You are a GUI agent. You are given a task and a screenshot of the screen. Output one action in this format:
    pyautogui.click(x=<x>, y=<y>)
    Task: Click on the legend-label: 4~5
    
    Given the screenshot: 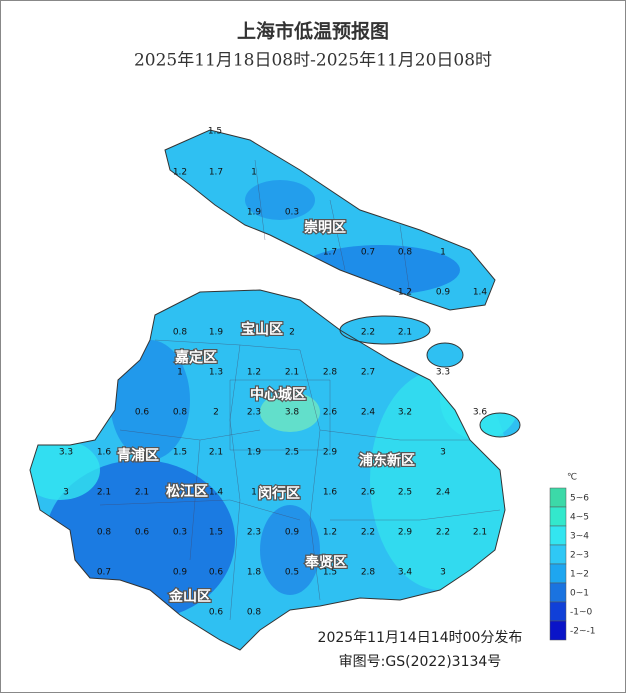 What is the action you would take?
    pyautogui.click(x=579, y=518)
    